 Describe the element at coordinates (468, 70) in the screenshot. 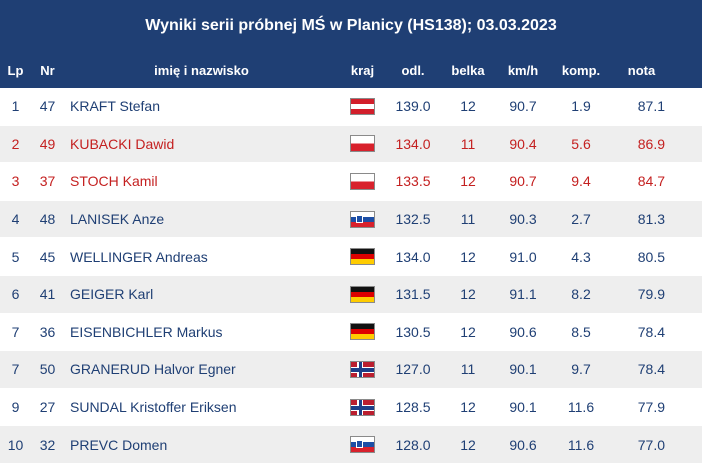

I see `header-belka: belka` at that location.